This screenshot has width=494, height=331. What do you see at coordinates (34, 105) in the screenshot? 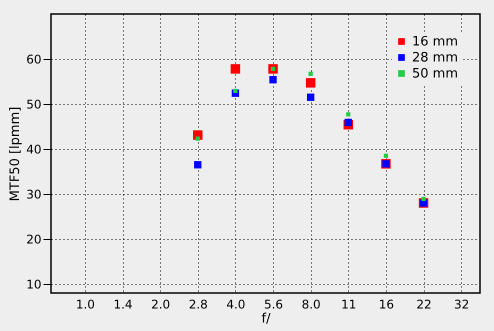
I see `y-tick-label: 50` at bounding box center [34, 105].